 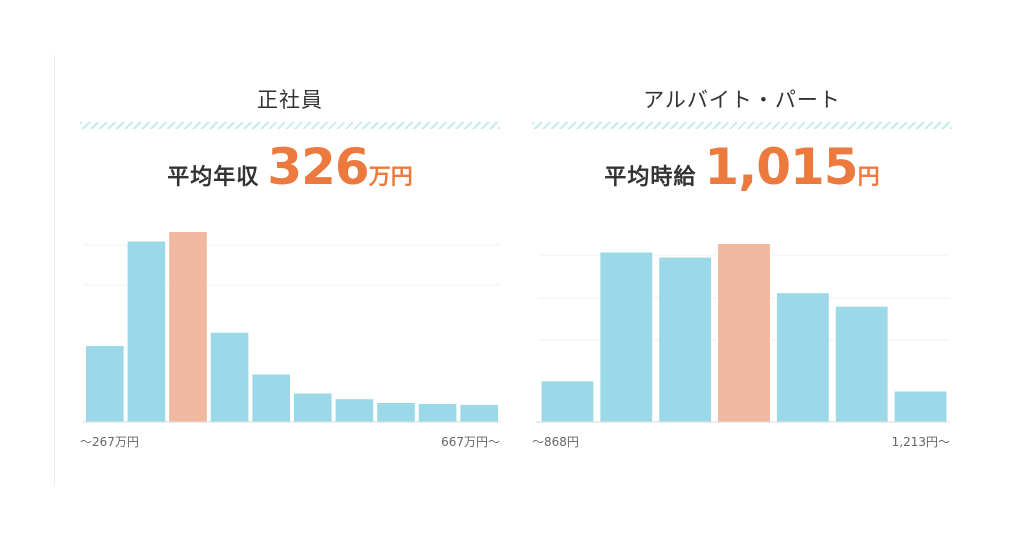 I want to click on average-label: 平均時給, so click(x=650, y=177).